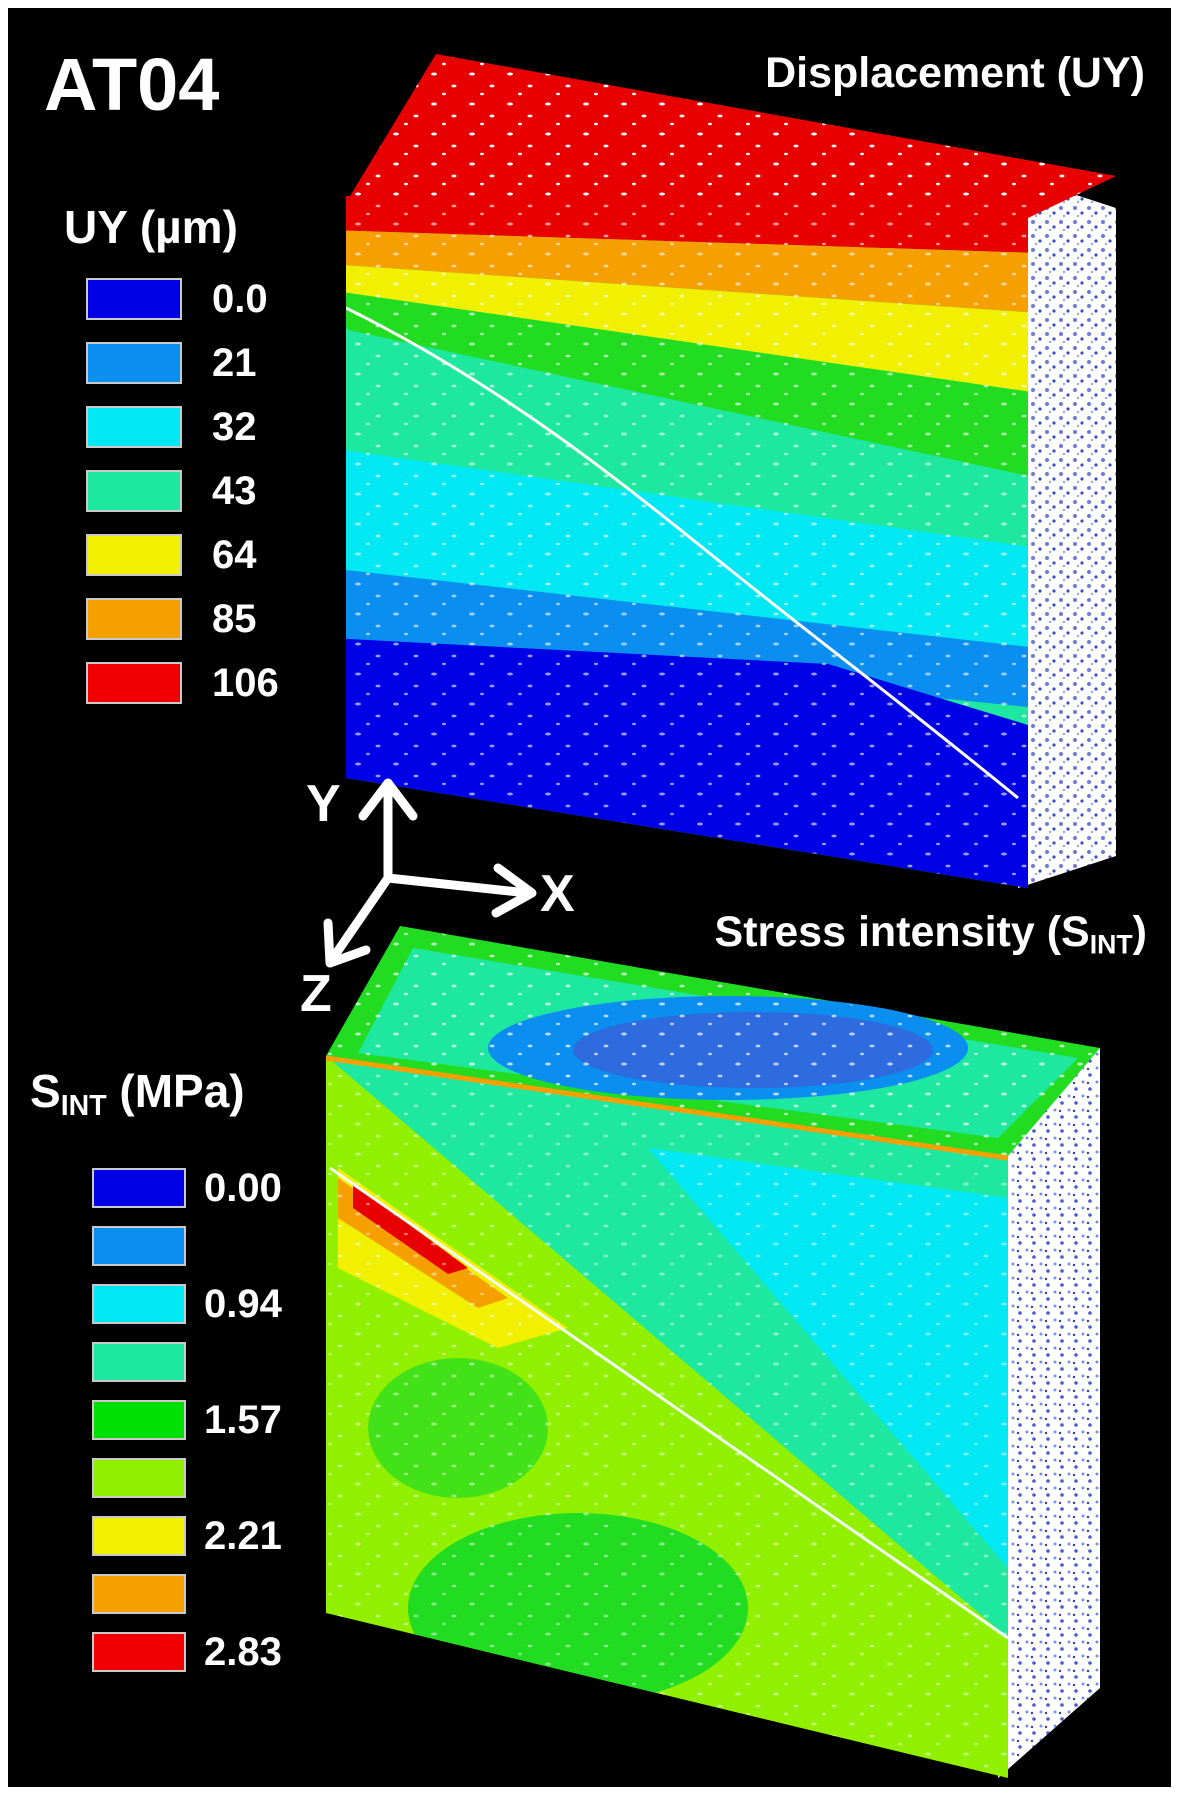 Image resolution: width=1179 pixels, height=1795 pixels. What do you see at coordinates (316, 994) in the screenshot?
I see `z-axis-label: Z` at bounding box center [316, 994].